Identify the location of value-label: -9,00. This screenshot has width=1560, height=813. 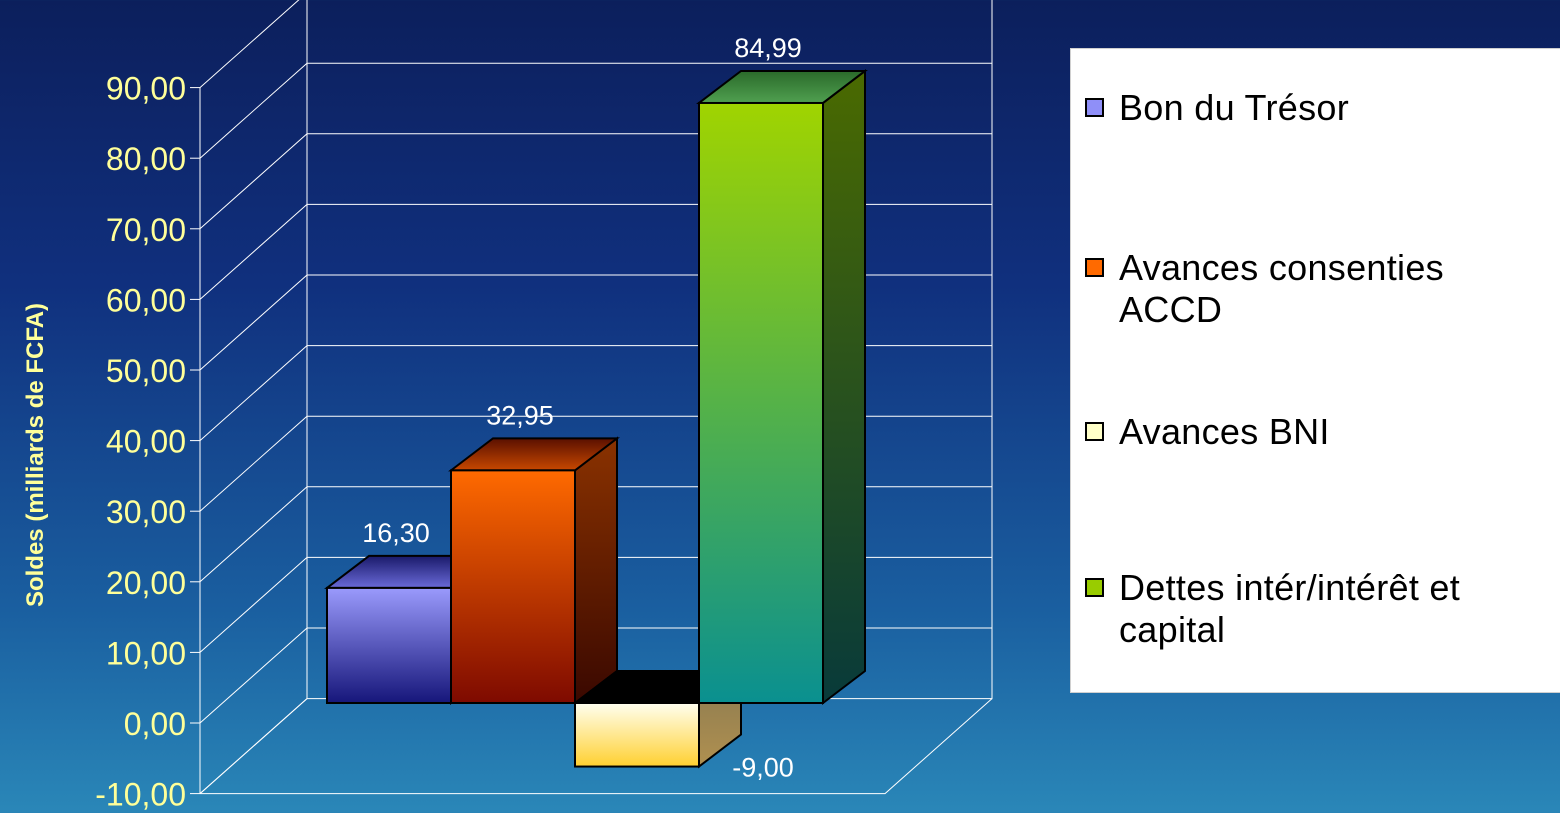
(763, 768).